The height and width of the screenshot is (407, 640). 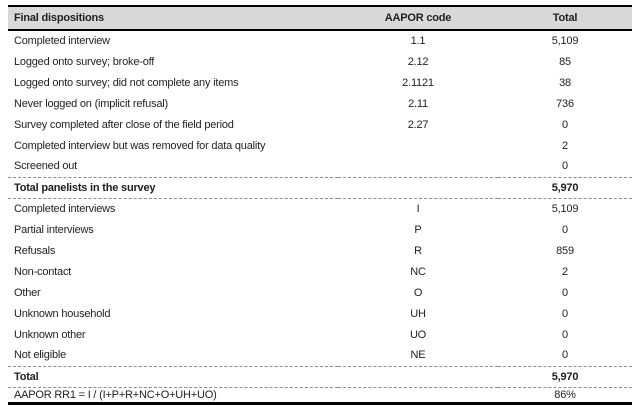 I want to click on table-row: Other O 0, so click(x=320, y=292).